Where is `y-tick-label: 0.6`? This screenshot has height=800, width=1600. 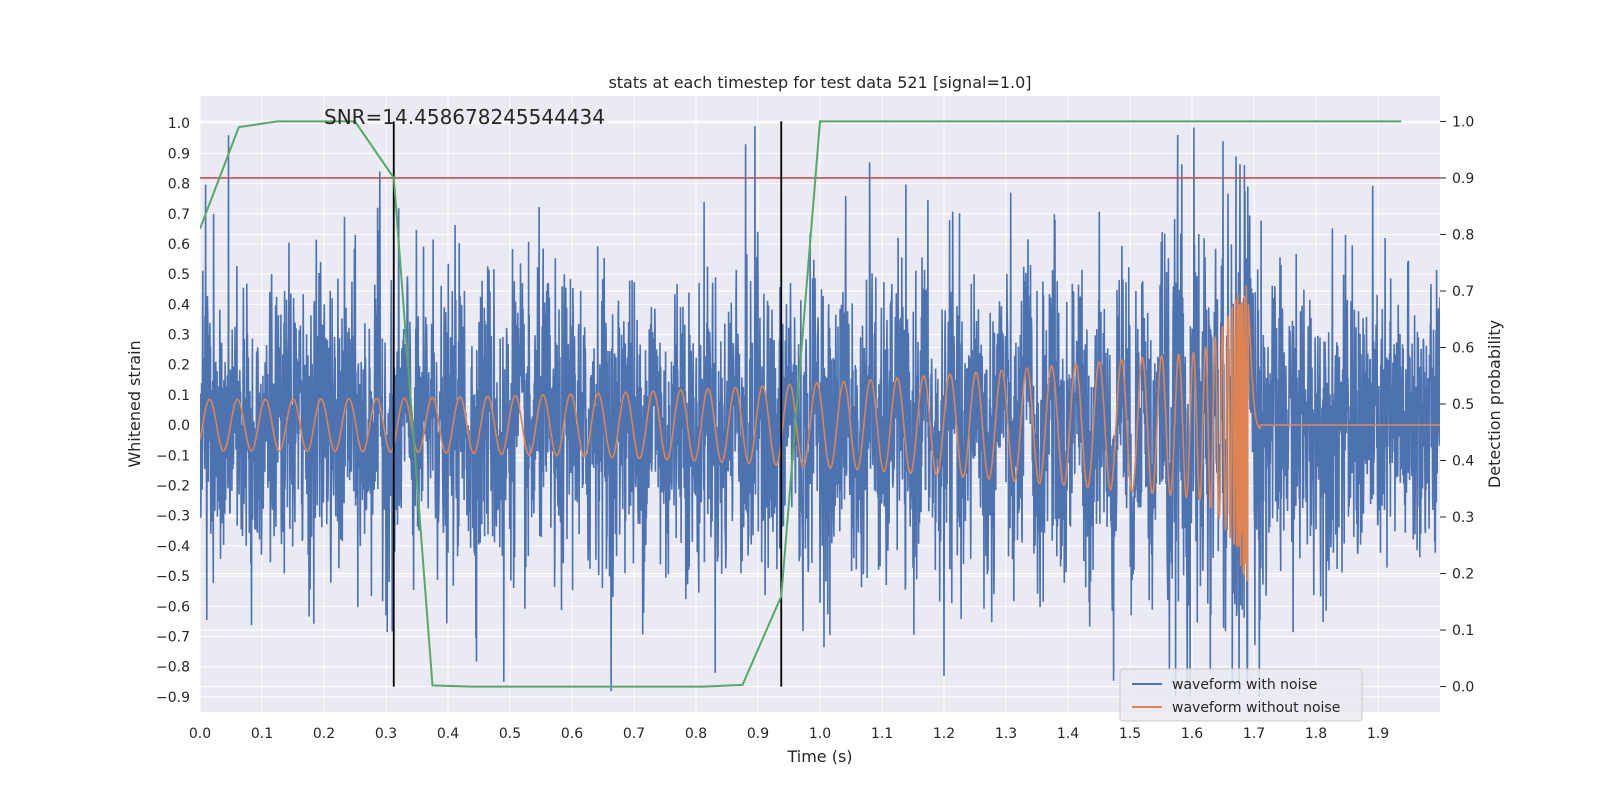
y-tick-label: 0.6 is located at coordinates (179, 245).